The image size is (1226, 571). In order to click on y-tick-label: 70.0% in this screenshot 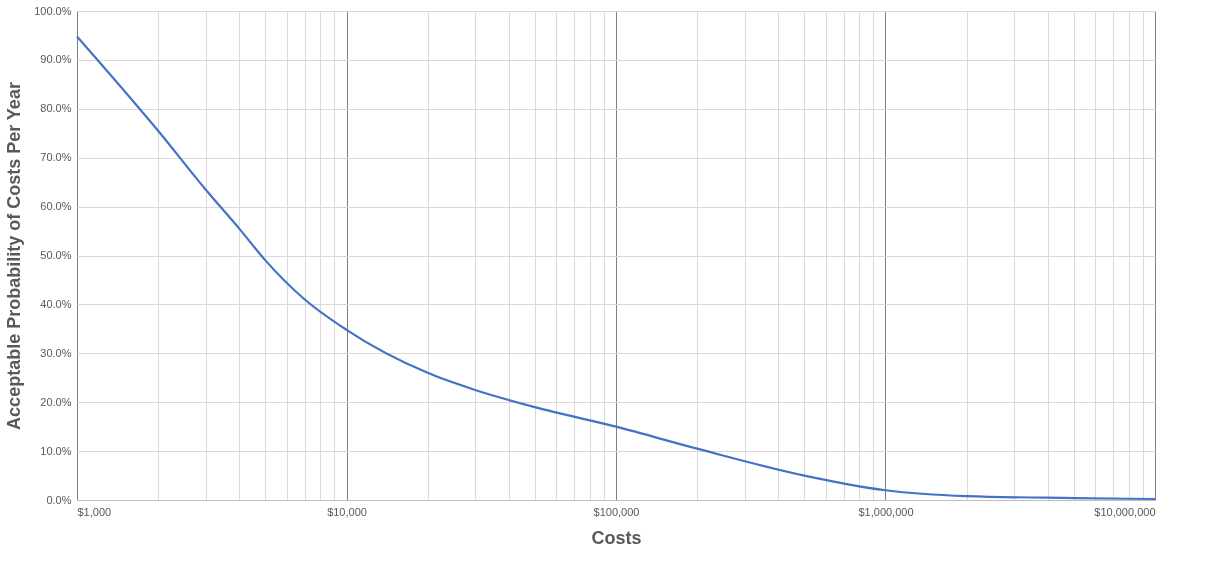, I will do `click(56, 157)`.